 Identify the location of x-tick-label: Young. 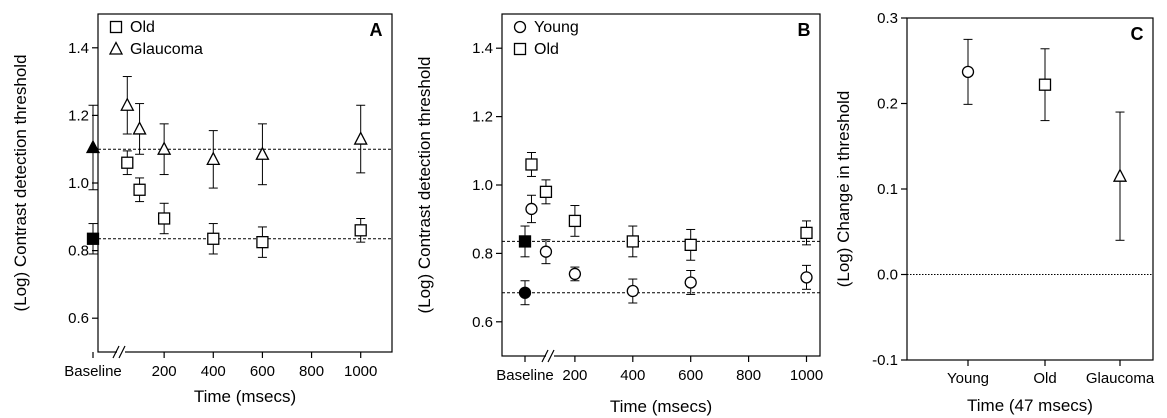
(968, 378).